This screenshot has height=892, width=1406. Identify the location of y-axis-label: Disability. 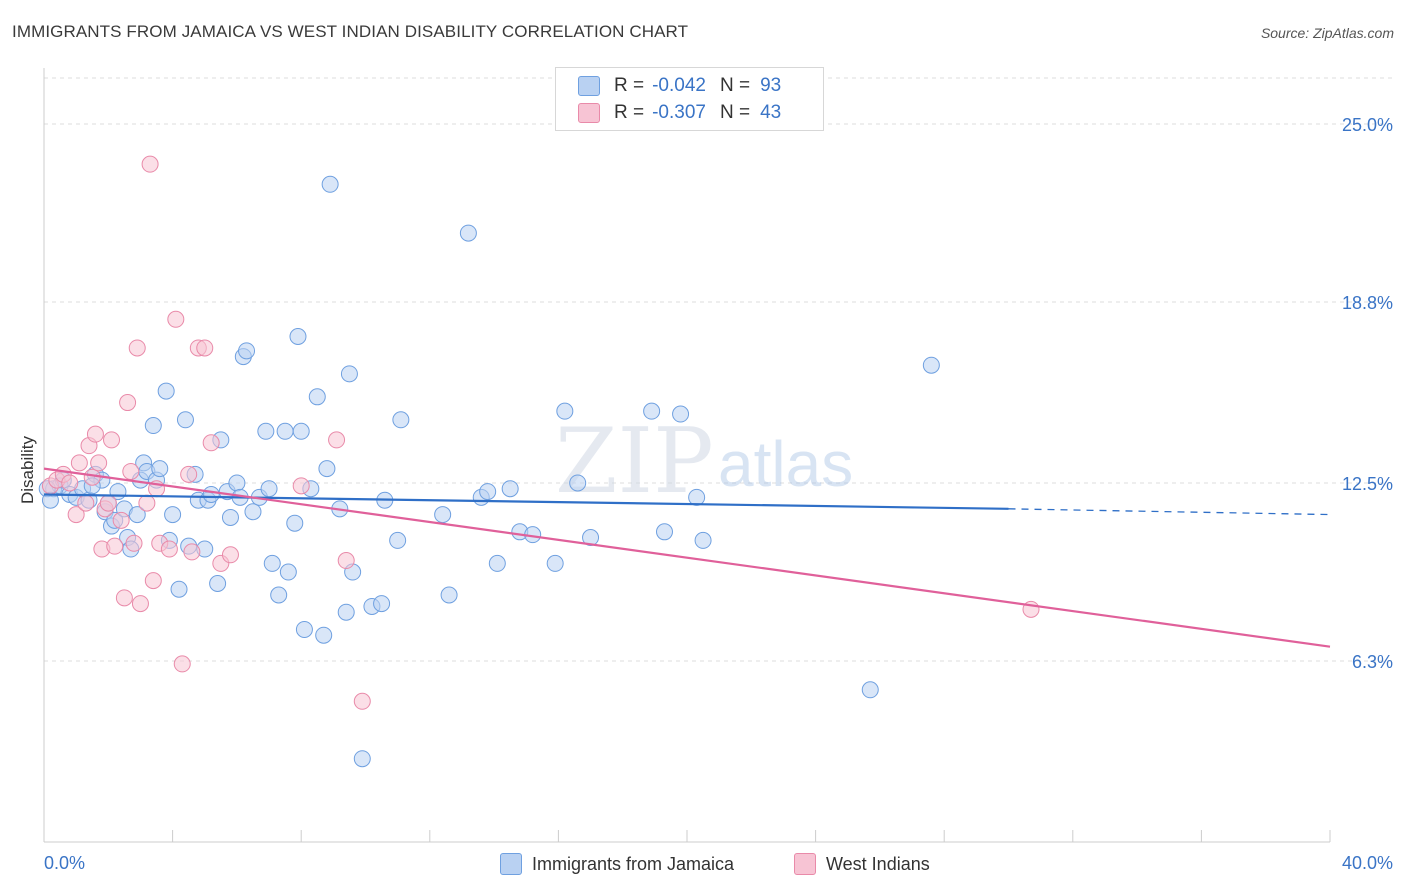
(27, 469).